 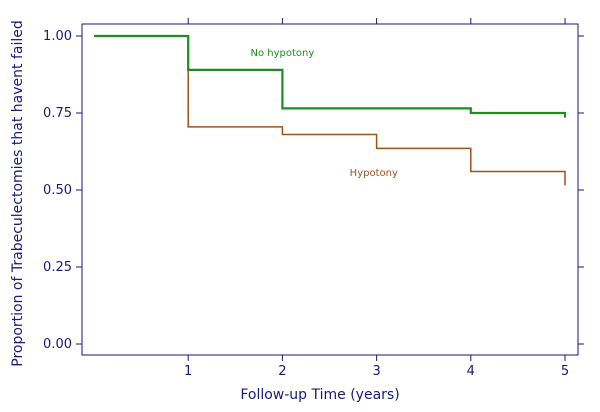 I want to click on x-tick-label: 5, so click(x=565, y=371).